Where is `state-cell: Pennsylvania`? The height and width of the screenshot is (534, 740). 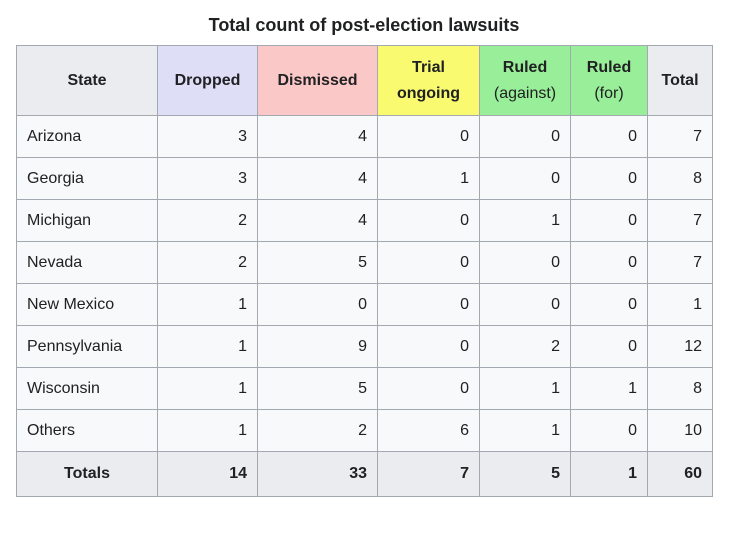
state-cell: Pennsylvania is located at coordinates (87, 346).